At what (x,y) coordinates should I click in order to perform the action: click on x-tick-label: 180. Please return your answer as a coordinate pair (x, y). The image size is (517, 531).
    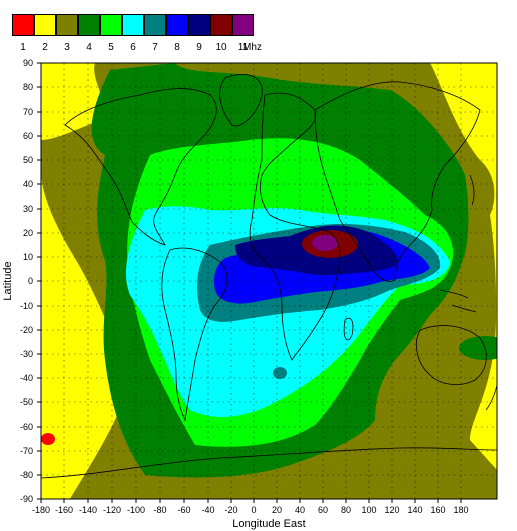
    Looking at the image, I should click on (460, 510).